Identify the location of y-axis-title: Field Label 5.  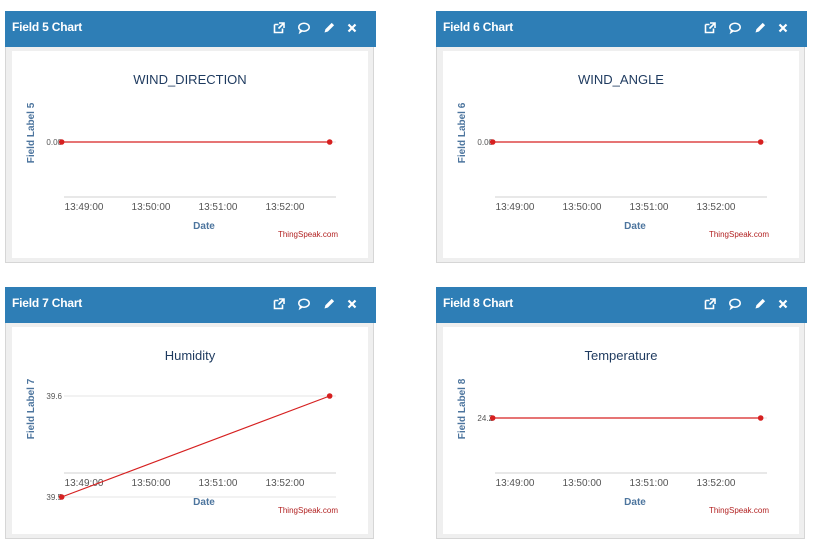
(31, 132).